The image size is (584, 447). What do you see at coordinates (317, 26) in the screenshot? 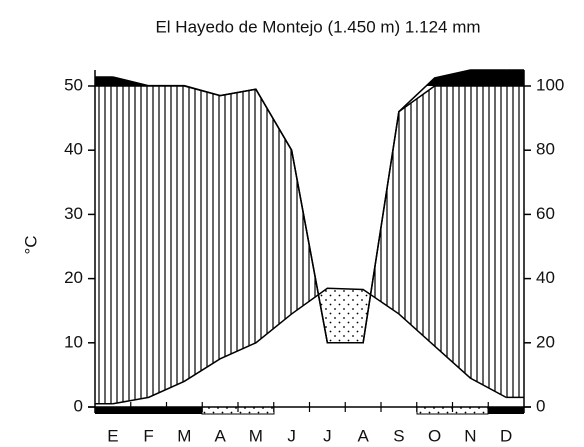
I see `chart-title: El Hayedo de Montejo (1.450 m) 1.124 mm` at bounding box center [317, 26].